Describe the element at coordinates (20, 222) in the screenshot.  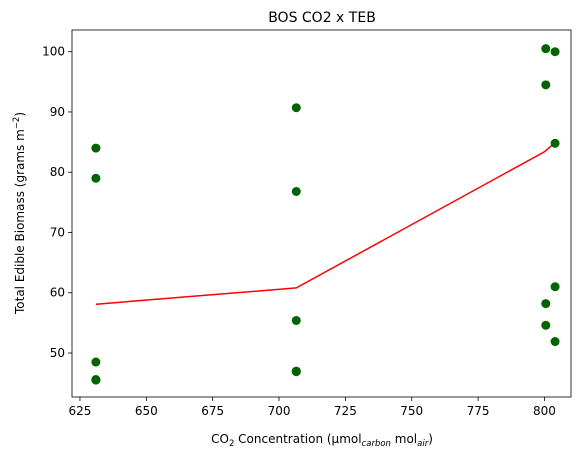
I see `y-axis-label-part: Total Edible Biomass (grams m` at that location.